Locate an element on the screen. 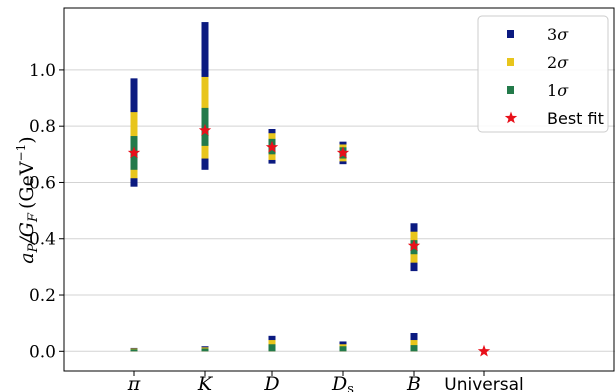  y-tick-label: 0.6 is located at coordinates (42, 183).